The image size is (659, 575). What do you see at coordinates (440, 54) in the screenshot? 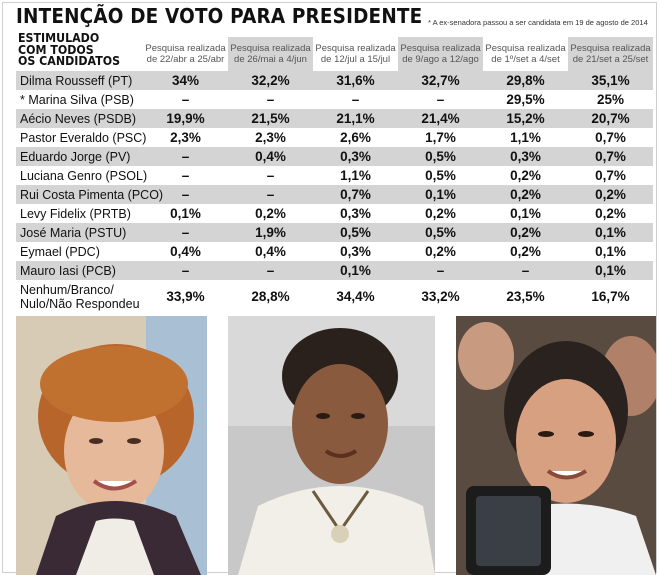
I see `column-header: Pesquisa realizada de 9/ago a 12/ago` at bounding box center [440, 54].